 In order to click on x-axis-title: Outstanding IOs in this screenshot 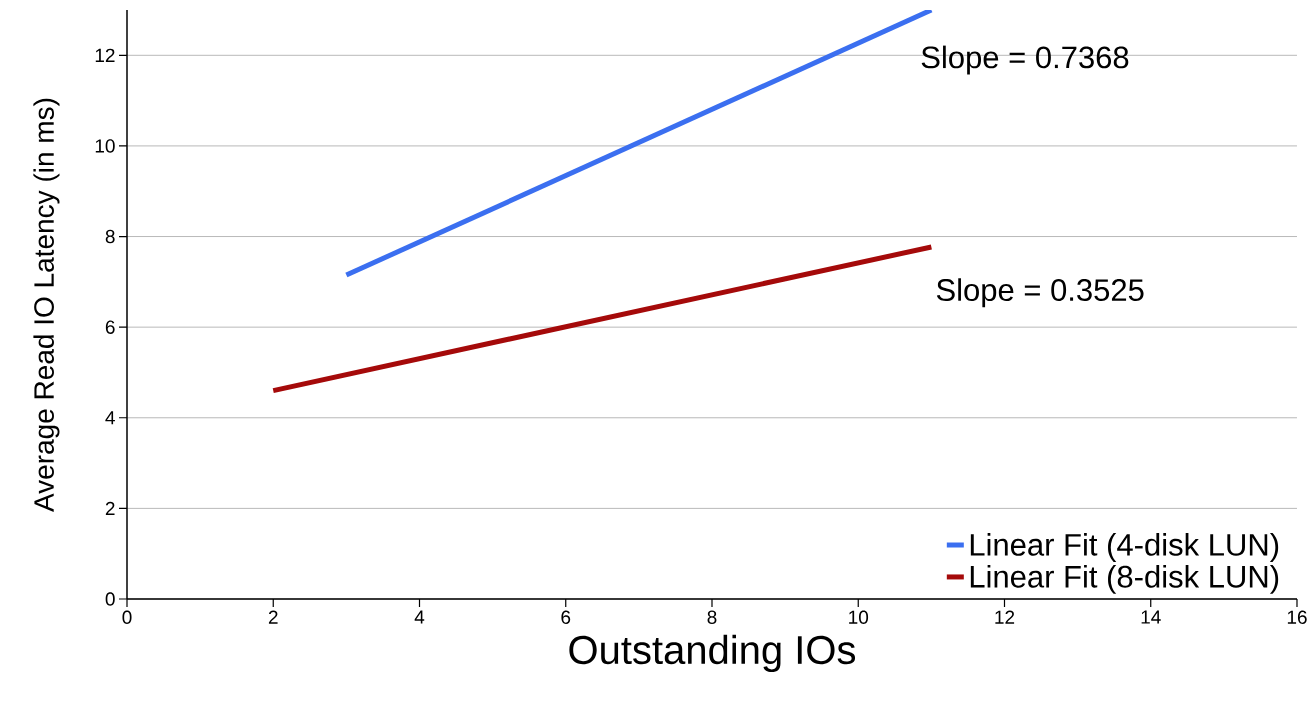, I will do `click(712, 653)`.